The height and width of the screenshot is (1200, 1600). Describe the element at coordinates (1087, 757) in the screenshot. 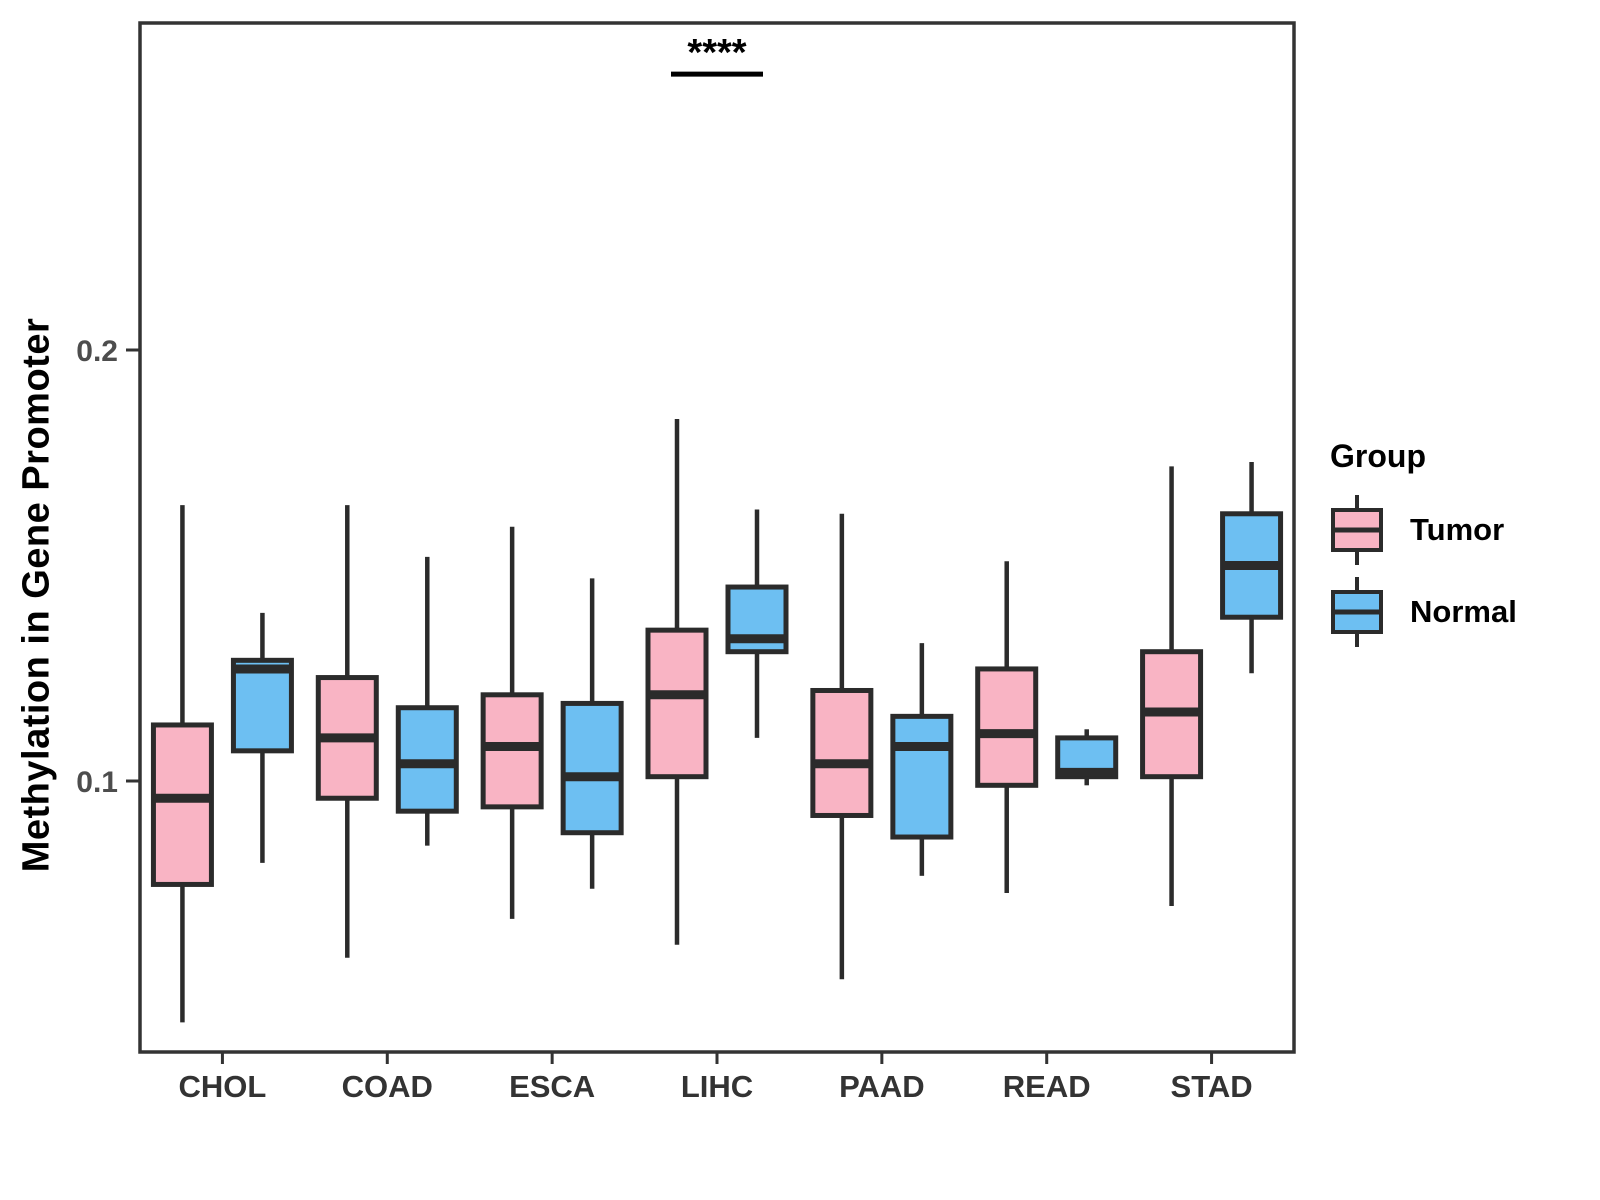

I see `box-normal-READ` at that location.